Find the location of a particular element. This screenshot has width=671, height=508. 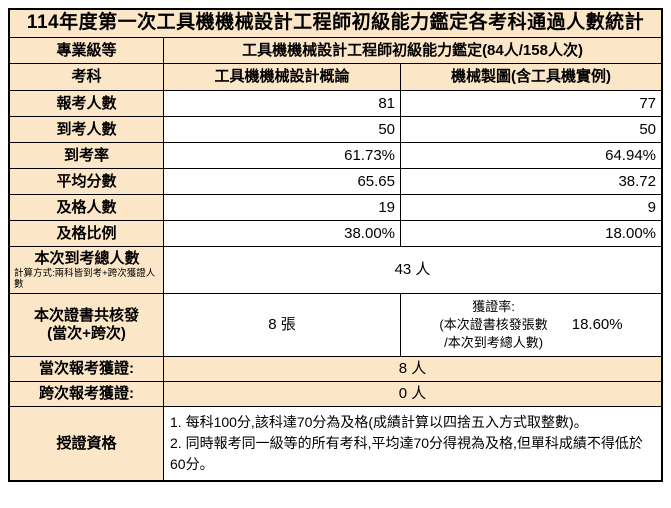

cert-rate-formula: 獲證率: (本次證書核發張數 /本次到考總人數) is located at coordinates (493, 325).